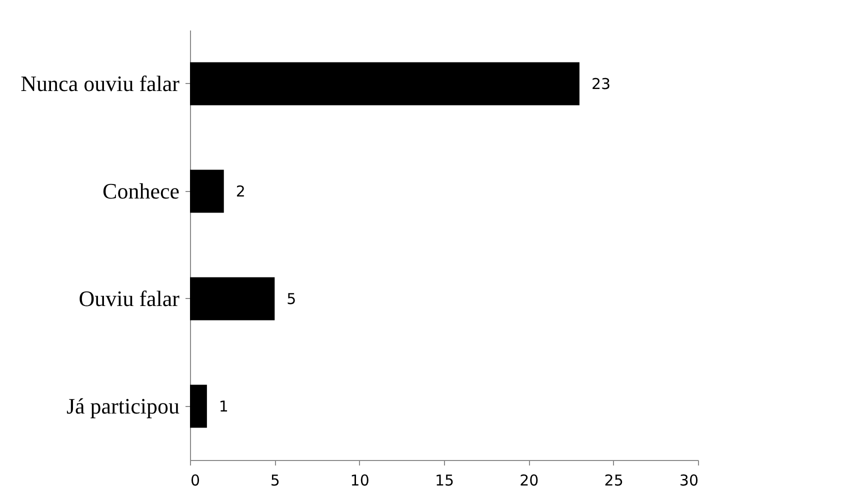  What do you see at coordinates (141, 191) in the screenshot?
I see `y-tick-label: Conhece` at bounding box center [141, 191].